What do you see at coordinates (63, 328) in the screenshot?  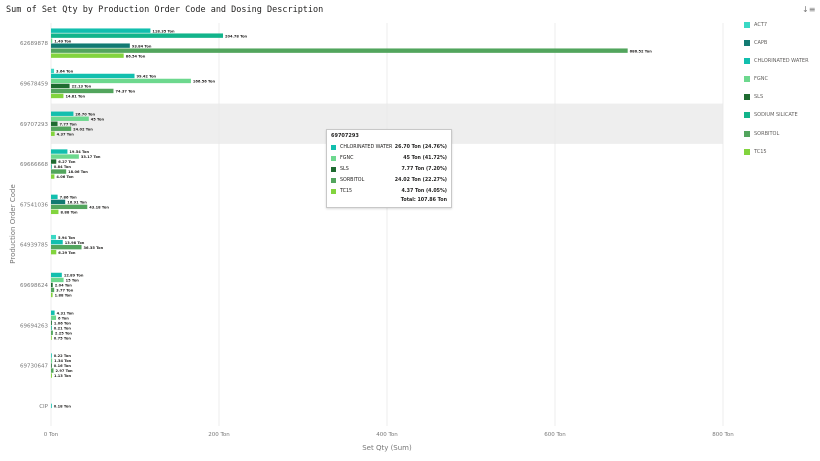 I see `data-label: 0.21 Ton` at bounding box center [63, 328].